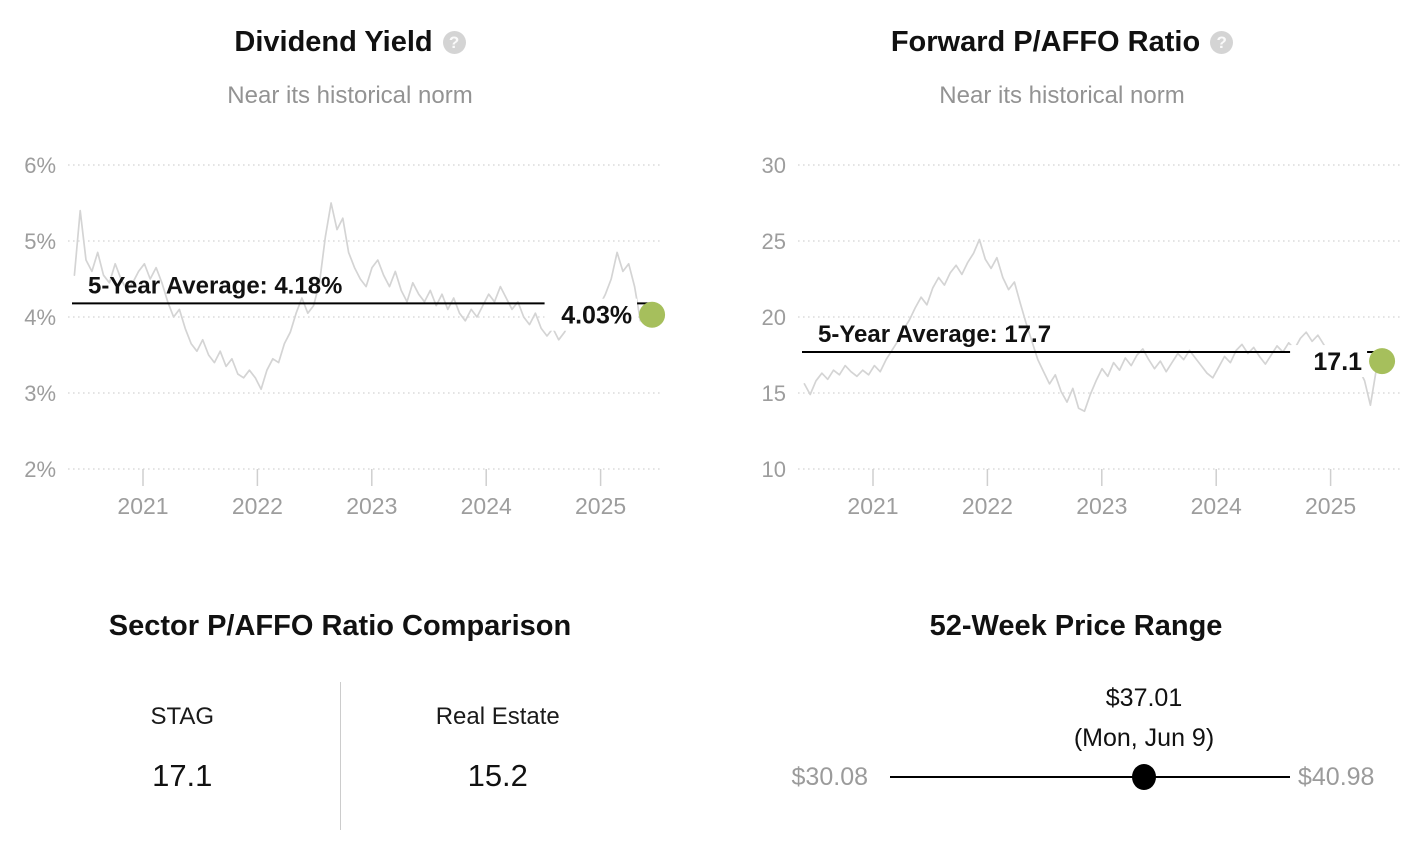  I want to click on section-title: 52-Week Price Range, so click(1076, 626).